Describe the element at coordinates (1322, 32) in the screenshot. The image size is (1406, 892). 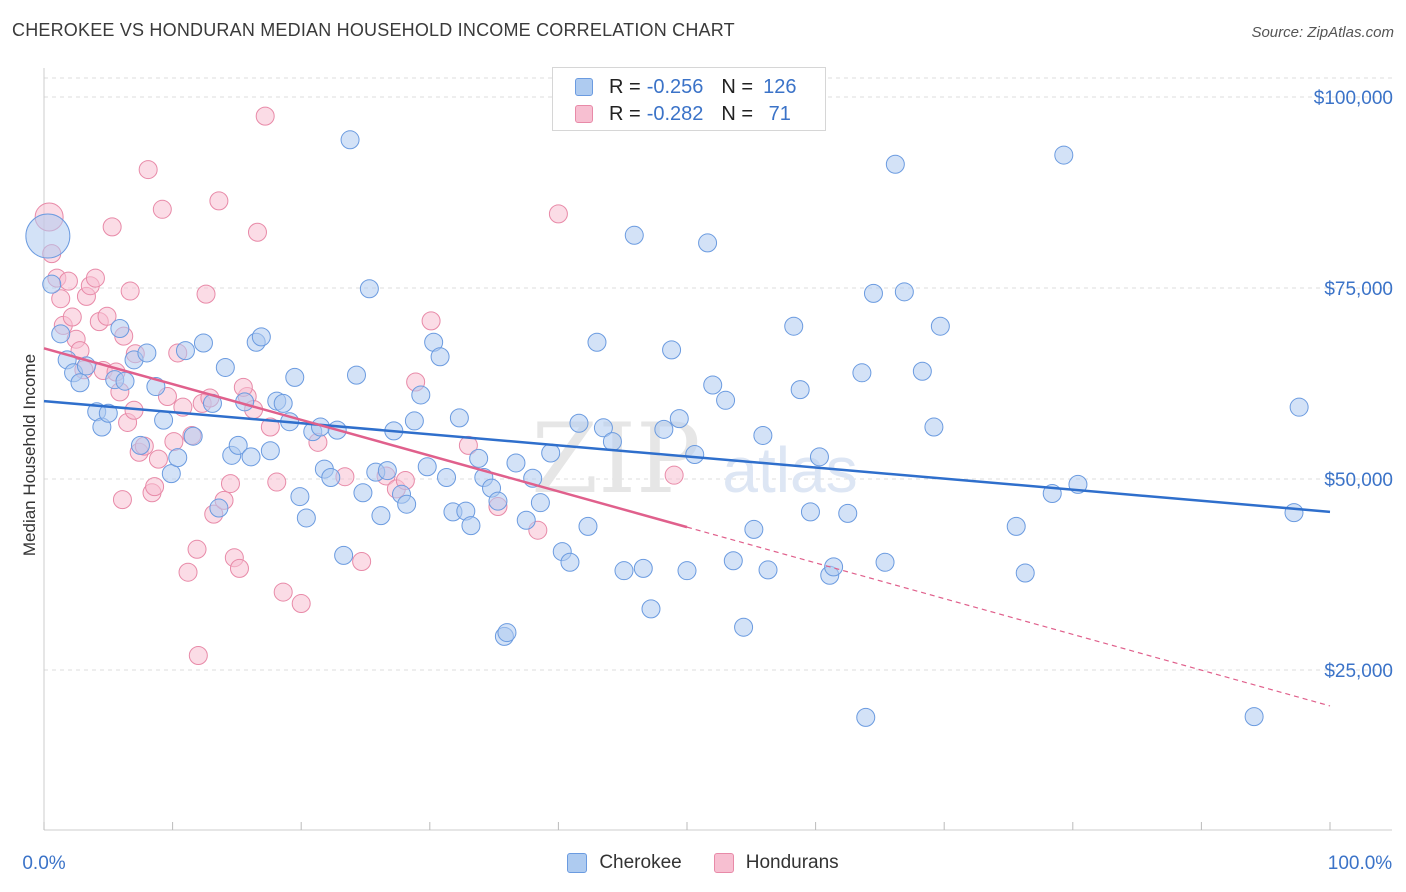
I see `source-label: Source: ZipAtlas.com` at that location.